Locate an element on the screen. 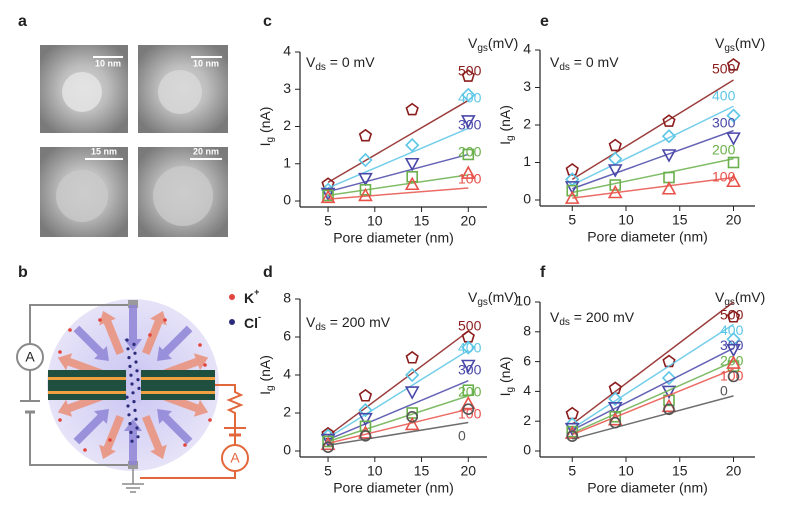  label-rest: = 0 mV is located at coordinates (350, 62).